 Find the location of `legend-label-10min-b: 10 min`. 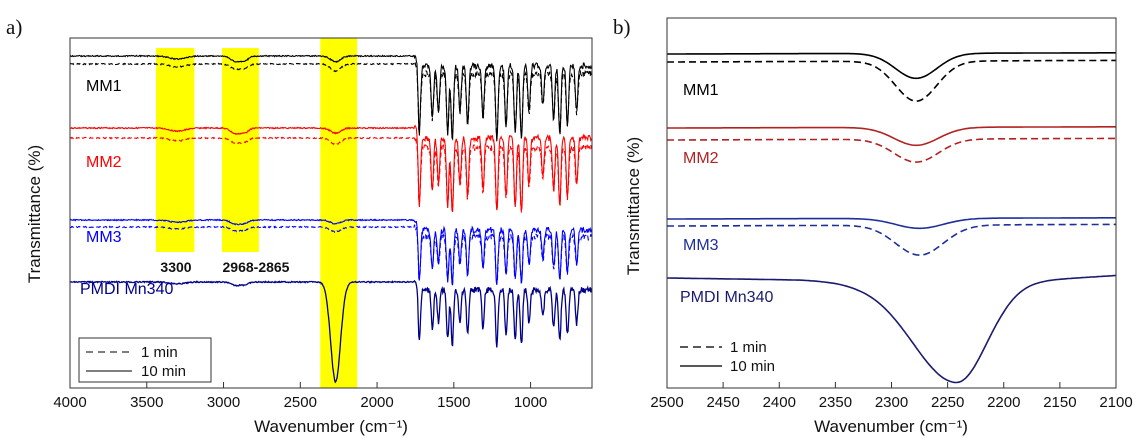

legend-label-10min-b: 10 min is located at coordinates (752, 366).